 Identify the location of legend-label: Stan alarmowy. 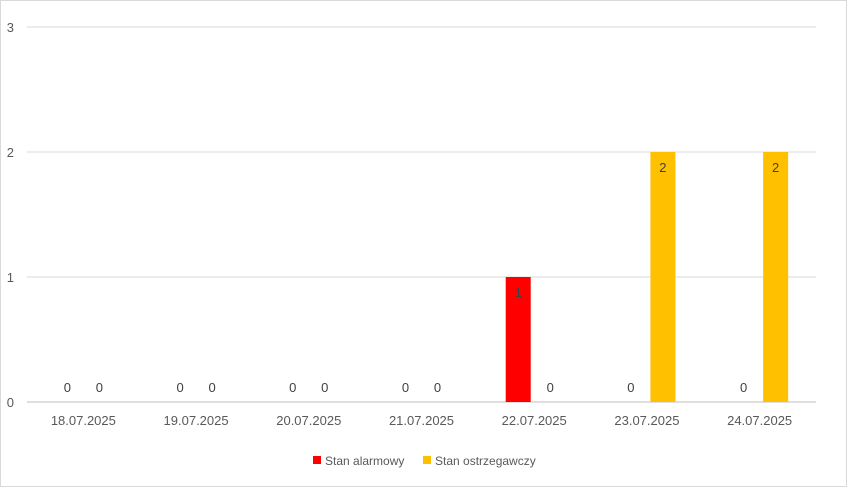
(364, 461).